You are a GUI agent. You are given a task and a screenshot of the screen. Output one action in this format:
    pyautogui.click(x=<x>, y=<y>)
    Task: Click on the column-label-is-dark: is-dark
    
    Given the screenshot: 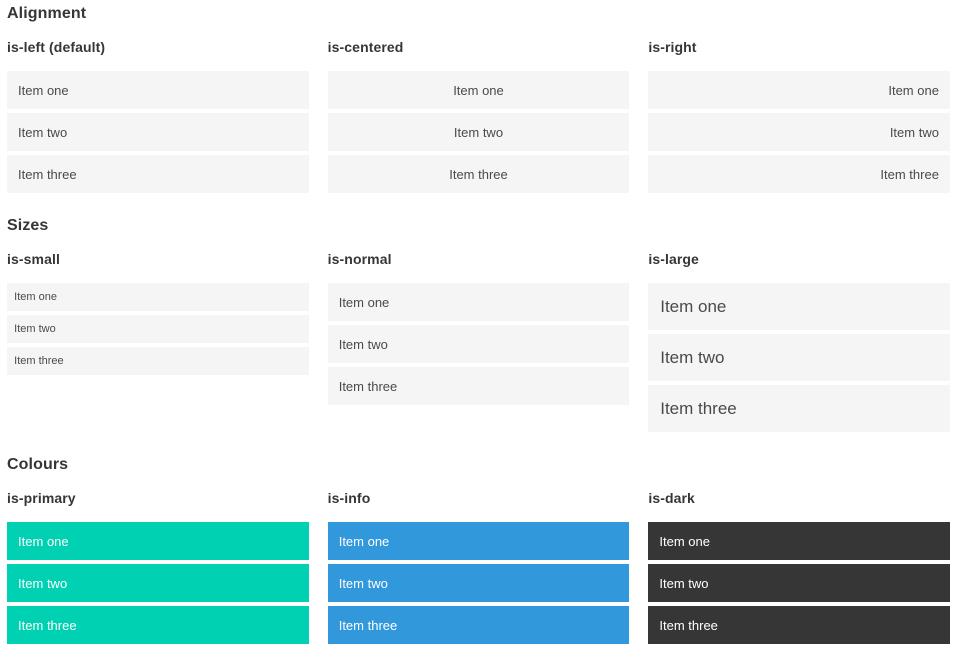 What is the action you would take?
    pyautogui.click(x=671, y=498)
    